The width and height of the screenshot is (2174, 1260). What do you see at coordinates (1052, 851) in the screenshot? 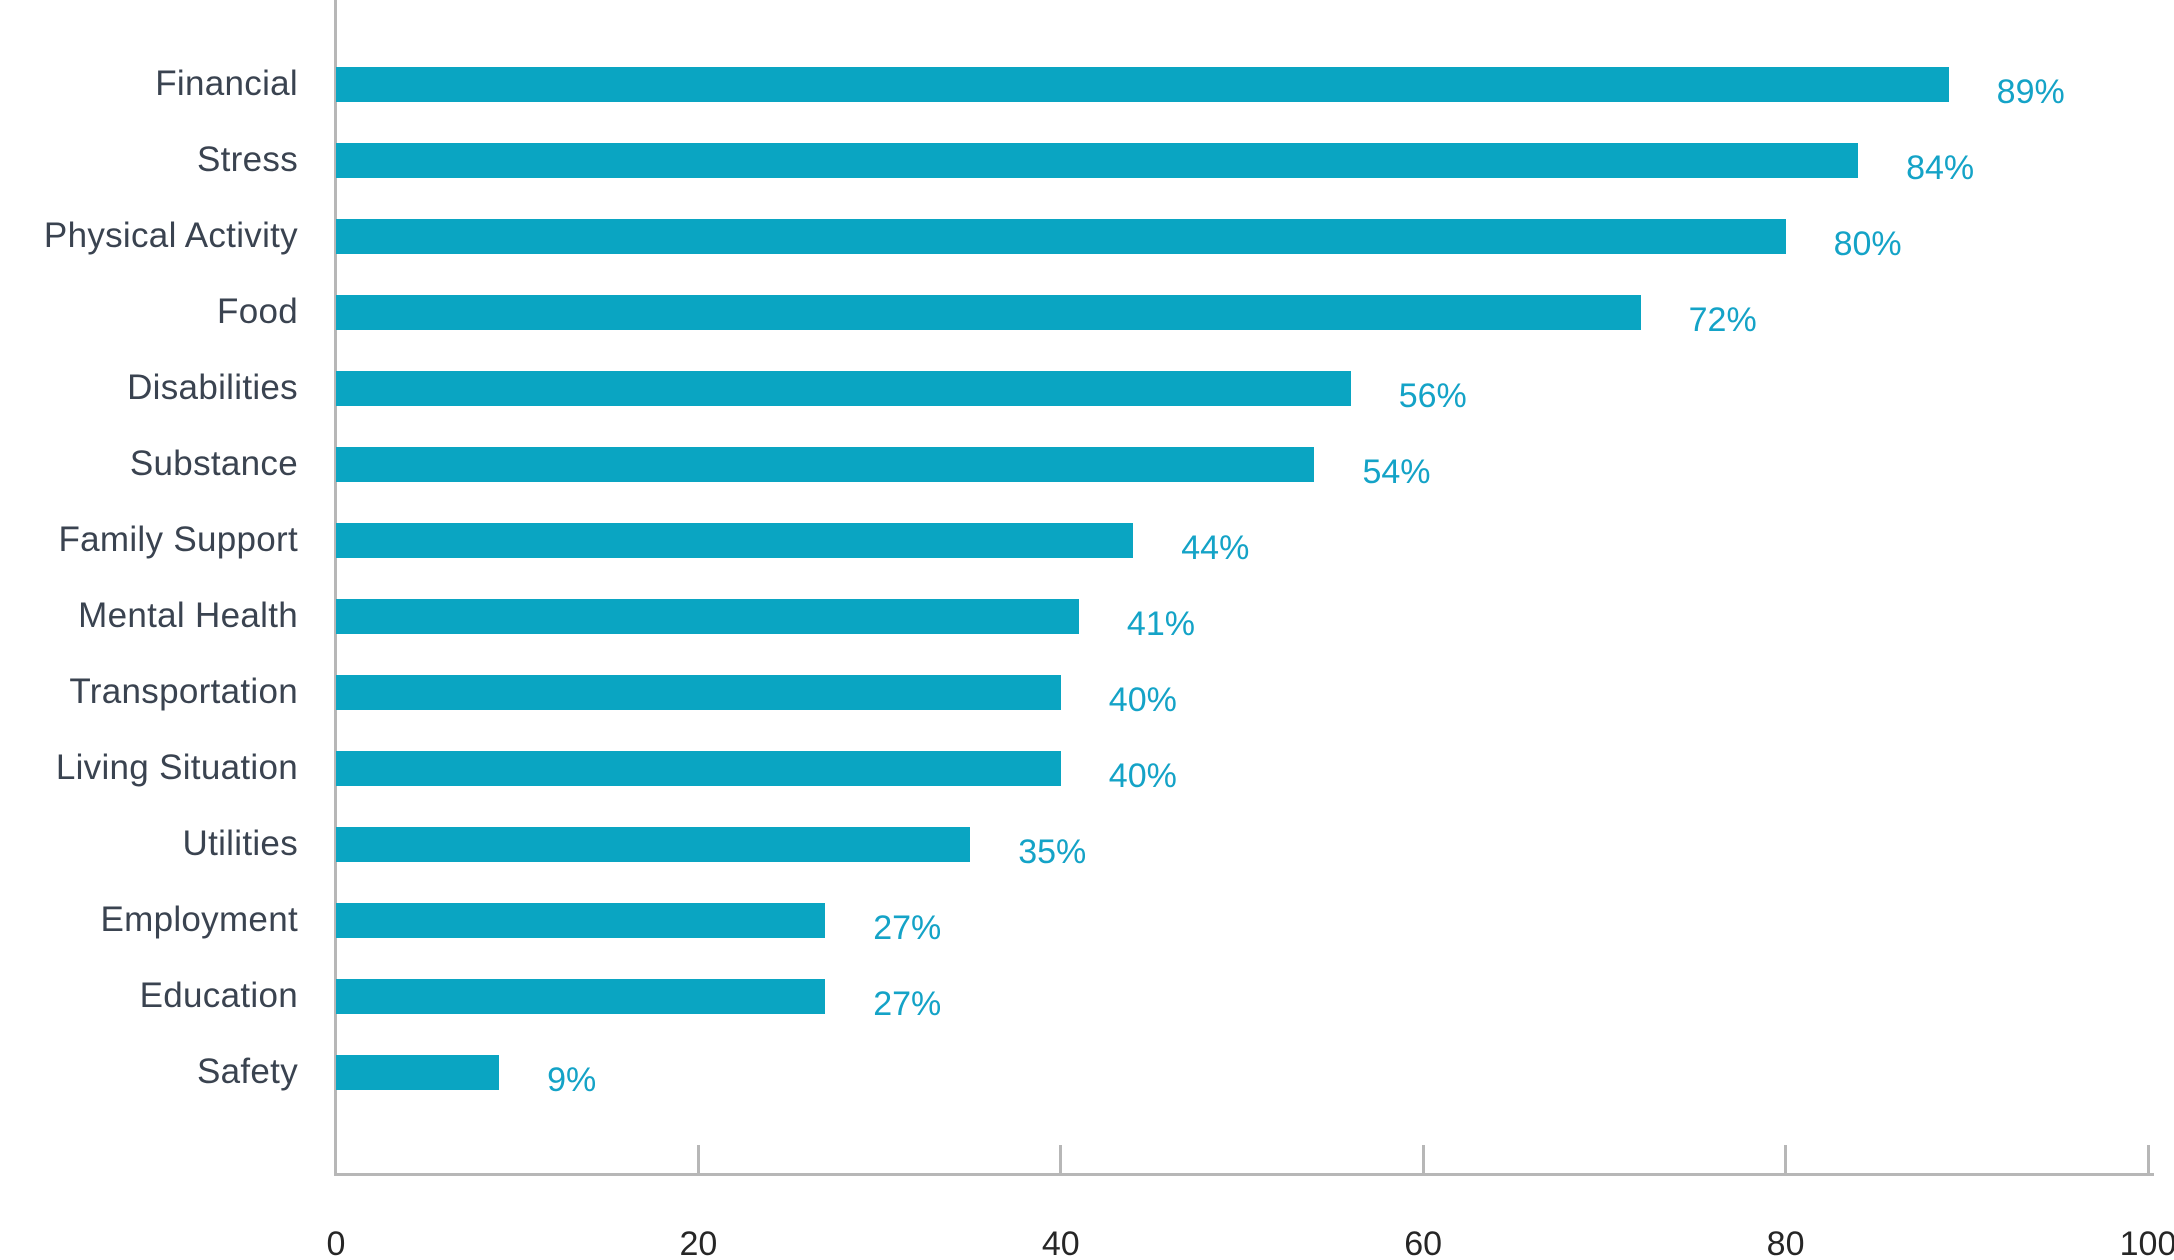
I see `value-label: 35%` at bounding box center [1052, 851].